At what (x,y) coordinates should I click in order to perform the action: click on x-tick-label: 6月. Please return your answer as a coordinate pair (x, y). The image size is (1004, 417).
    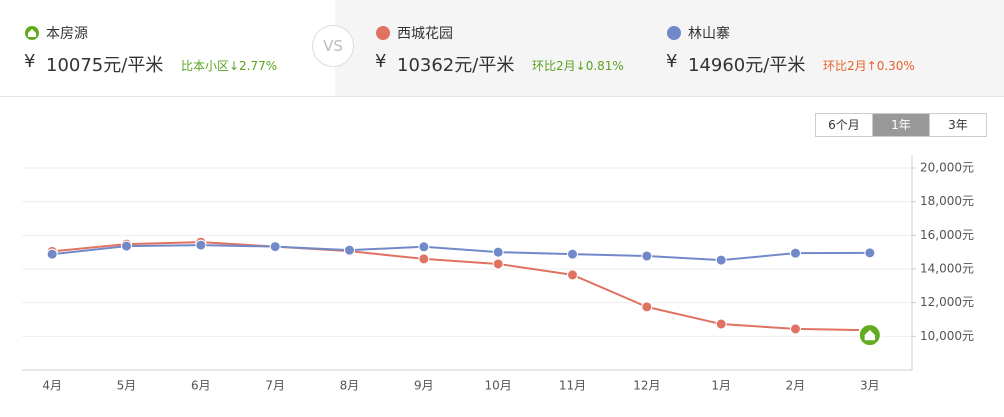
    Looking at the image, I should click on (201, 386).